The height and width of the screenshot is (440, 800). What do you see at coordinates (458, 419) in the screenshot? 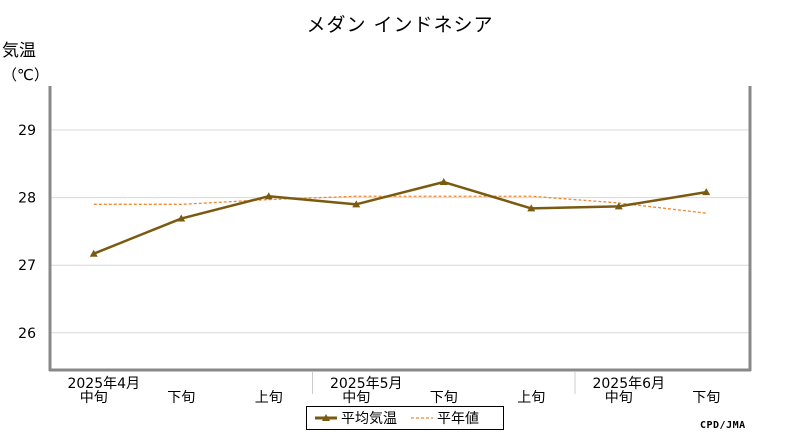
I see `legend-label-normal: 平年値` at bounding box center [458, 419].